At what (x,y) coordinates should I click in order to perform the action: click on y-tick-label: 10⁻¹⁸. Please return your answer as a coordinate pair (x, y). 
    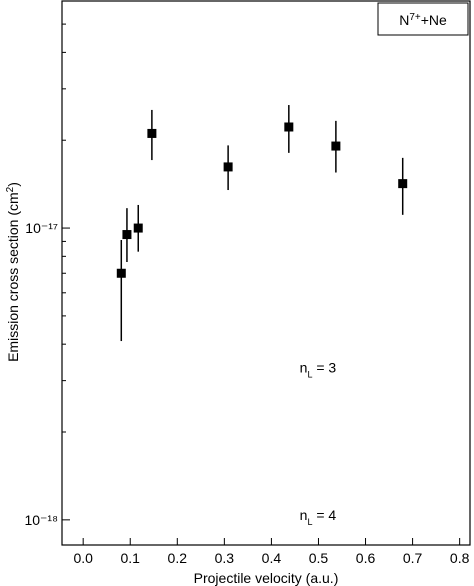
    Looking at the image, I should click on (41, 520).